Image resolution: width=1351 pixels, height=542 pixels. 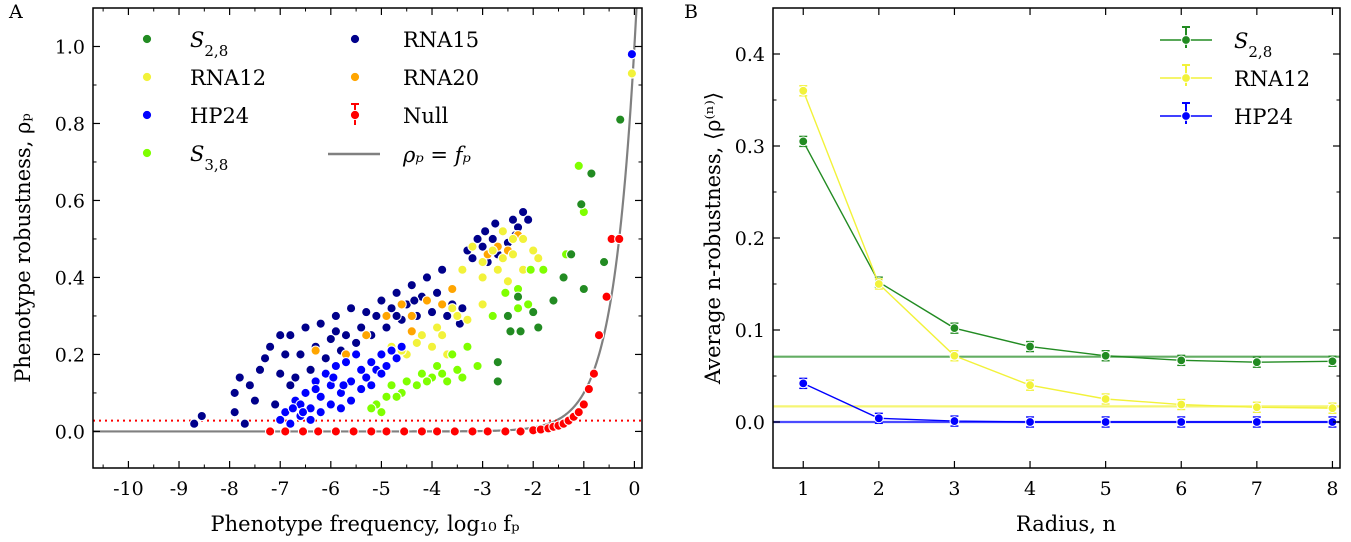 What do you see at coordinates (184, 158) in the screenshot?
I see `legend-entry-s: S3,8` at bounding box center [184, 158].